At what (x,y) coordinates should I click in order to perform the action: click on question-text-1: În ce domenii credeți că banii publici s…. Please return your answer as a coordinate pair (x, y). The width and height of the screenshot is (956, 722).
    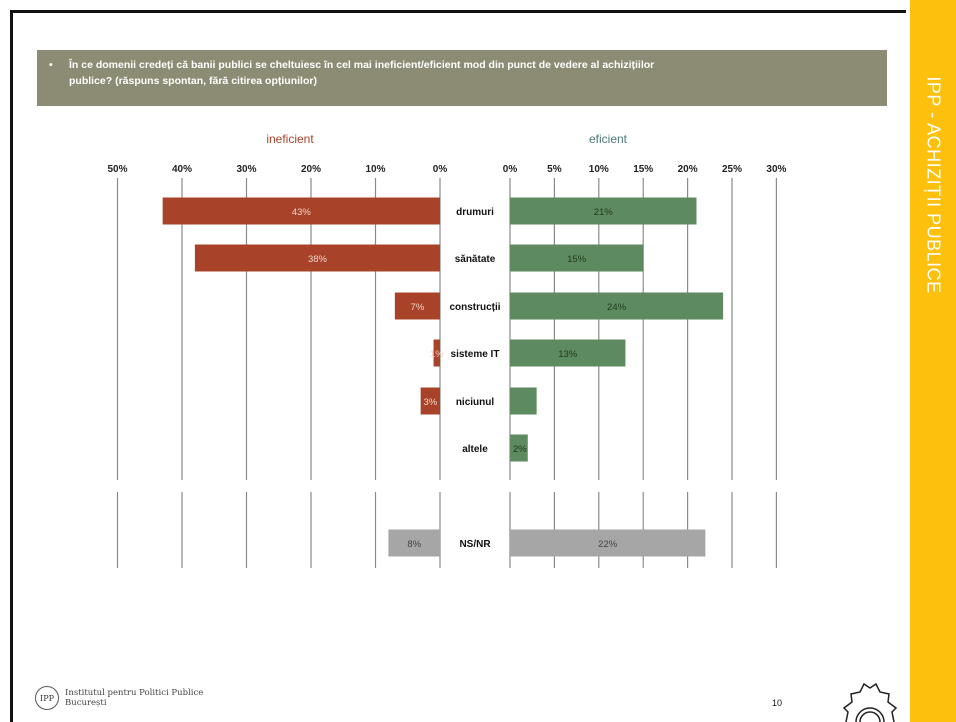
    Looking at the image, I should click on (362, 65).